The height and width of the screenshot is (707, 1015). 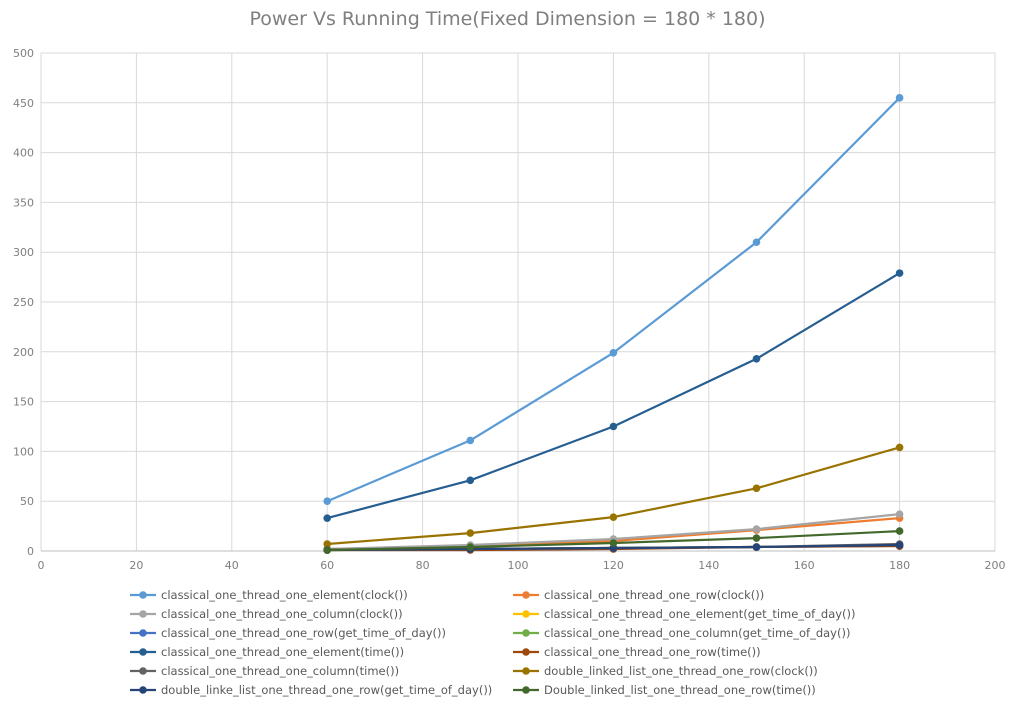 I want to click on legend-entry-label: classical_one_thread_one_row(time()), so click(x=652, y=652).